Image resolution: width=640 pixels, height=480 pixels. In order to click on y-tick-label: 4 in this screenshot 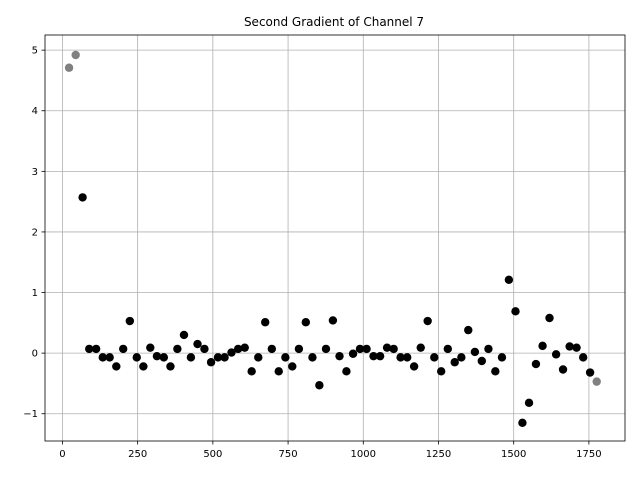, I will do `click(35, 111)`.